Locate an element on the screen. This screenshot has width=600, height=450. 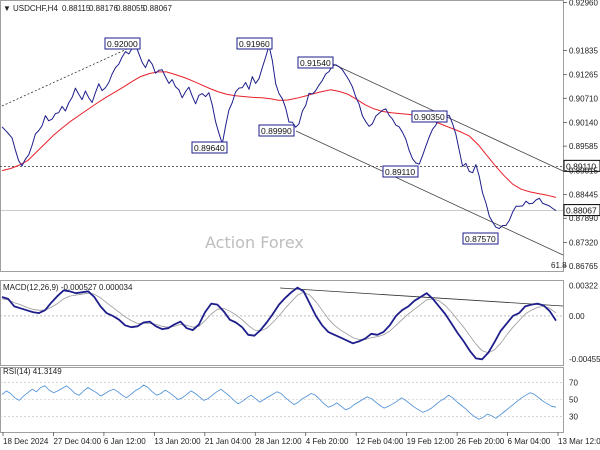
main-y-tick-label: 0.91265 is located at coordinates (583, 75).